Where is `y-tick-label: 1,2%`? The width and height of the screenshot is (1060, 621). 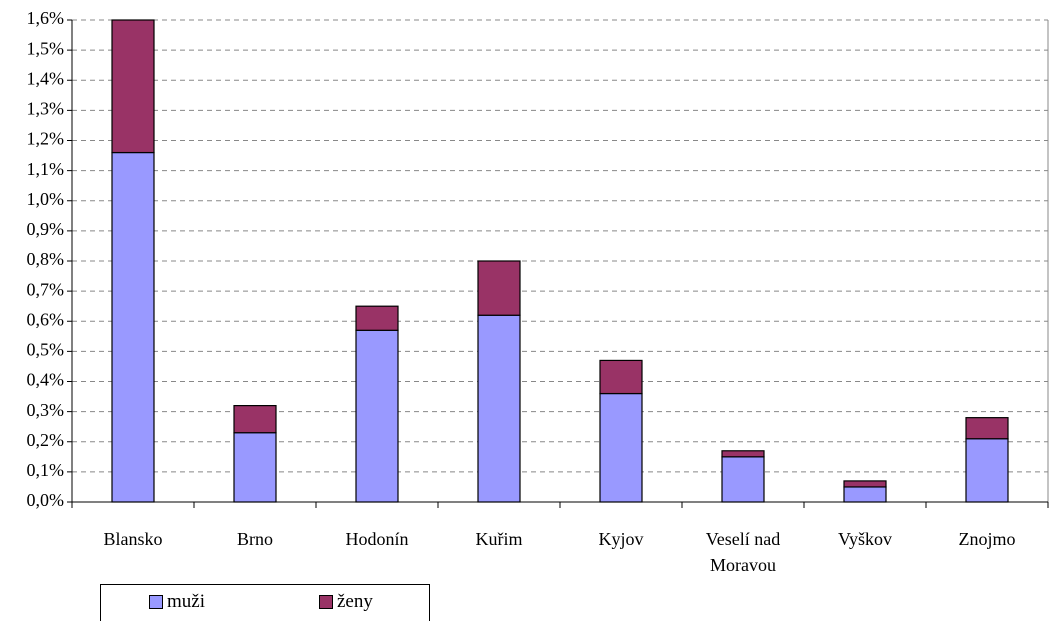
y-tick-label: 1,2% is located at coordinates (46, 139).